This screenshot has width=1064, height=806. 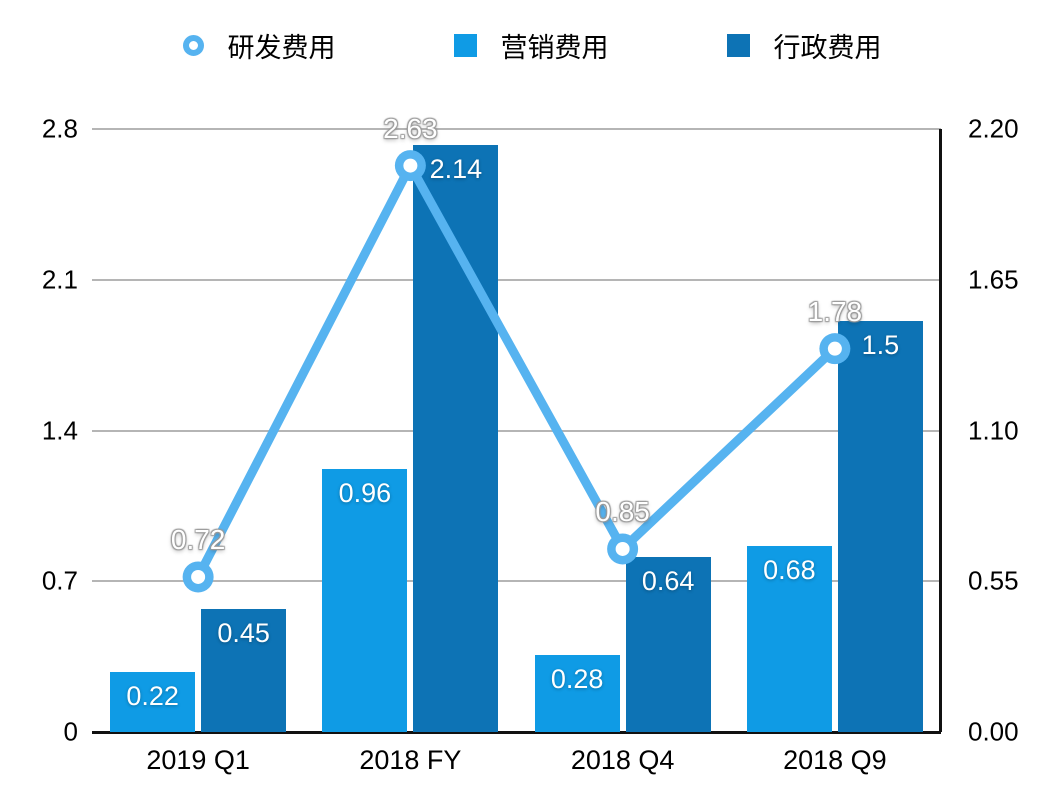 What do you see at coordinates (789, 569) in the screenshot?
I see `bar-value-label: 0.68` at bounding box center [789, 569].